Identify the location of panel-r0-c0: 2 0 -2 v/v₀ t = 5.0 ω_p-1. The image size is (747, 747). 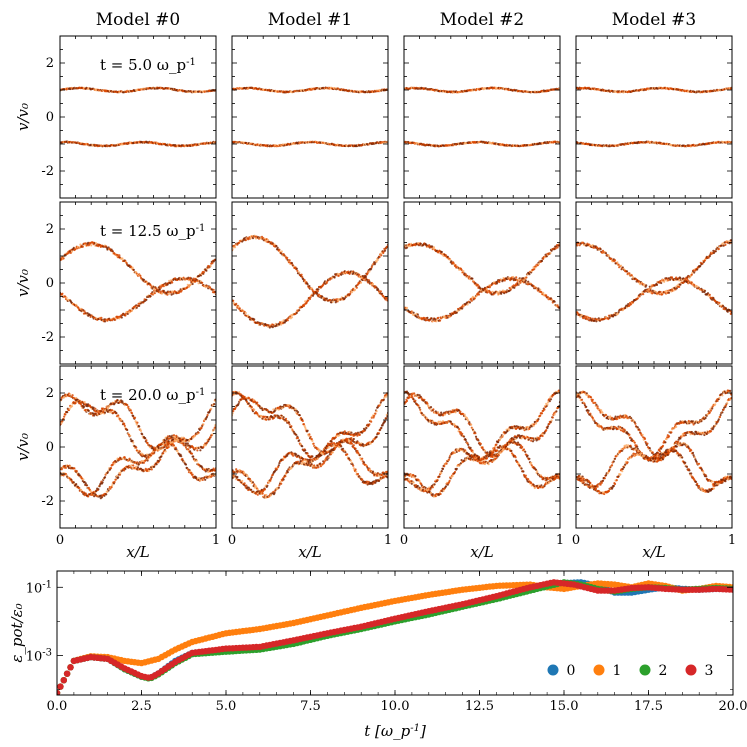
(115, 117).